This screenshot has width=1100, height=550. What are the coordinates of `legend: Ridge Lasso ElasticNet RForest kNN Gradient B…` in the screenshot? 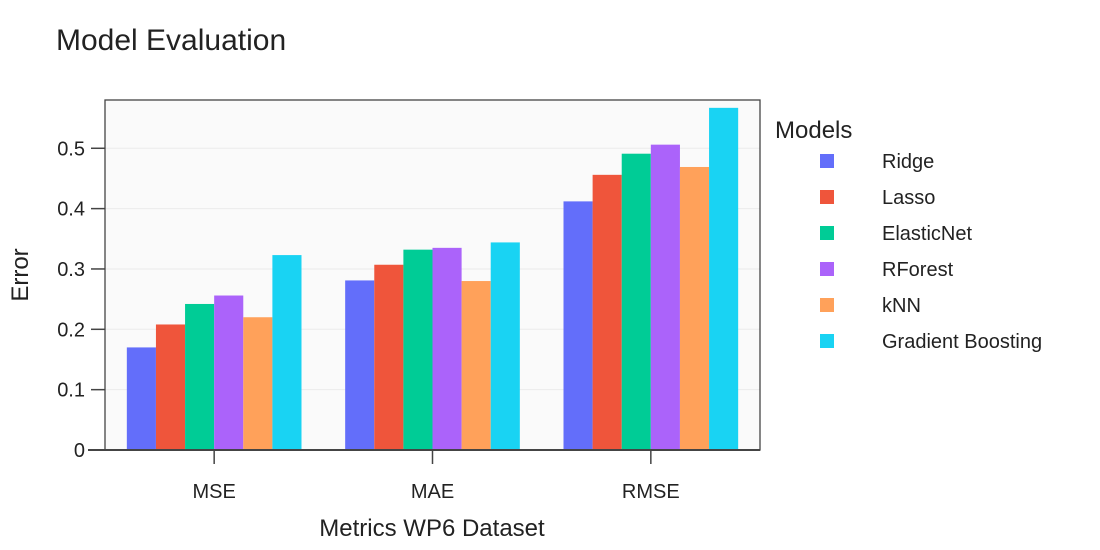 It's located at (931, 252).